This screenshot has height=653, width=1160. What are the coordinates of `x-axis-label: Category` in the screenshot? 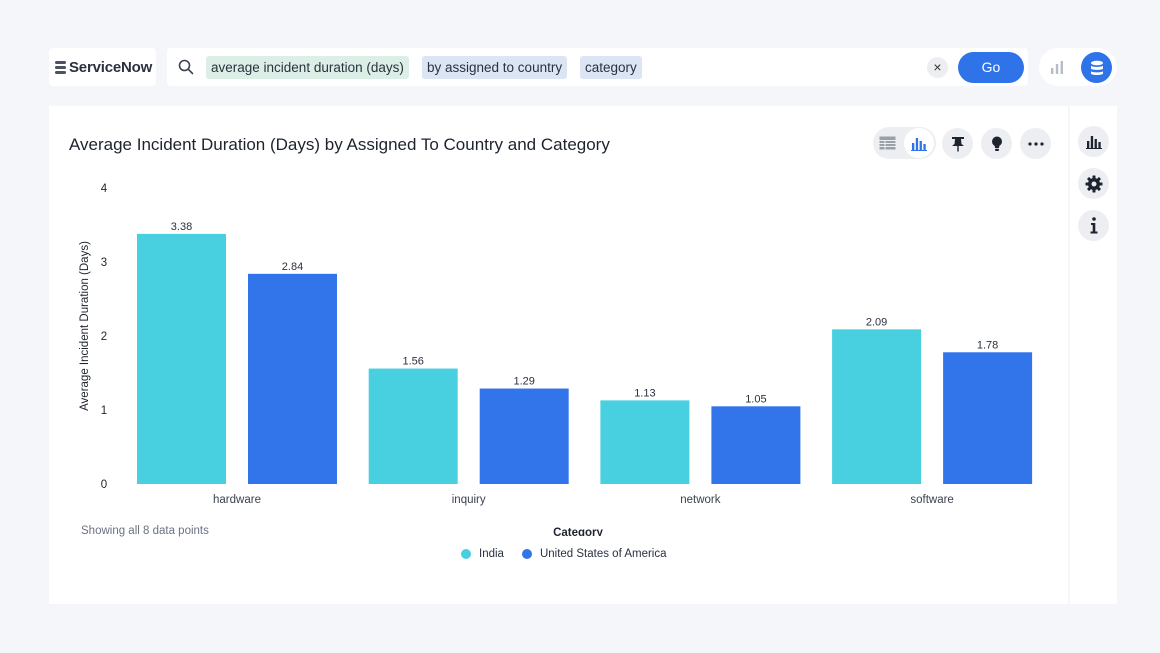 It's located at (578, 531).